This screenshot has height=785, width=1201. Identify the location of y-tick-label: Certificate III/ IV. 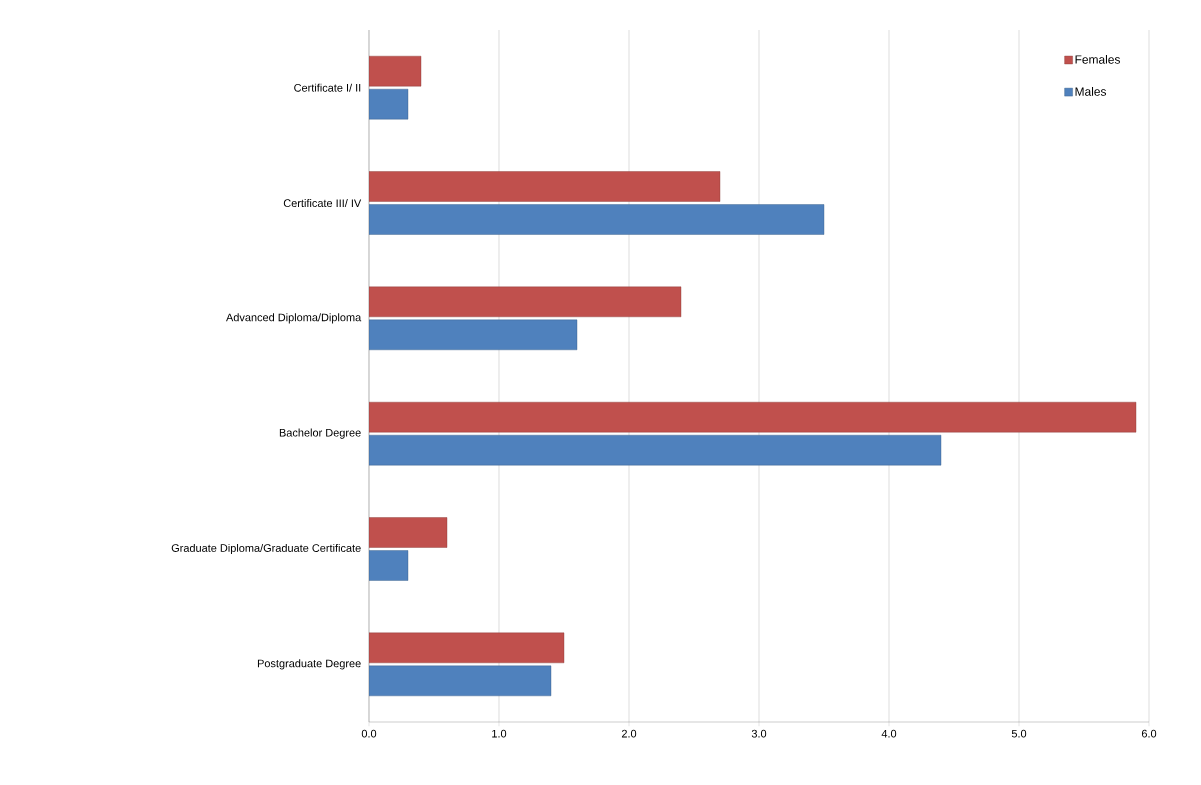
(322, 203).